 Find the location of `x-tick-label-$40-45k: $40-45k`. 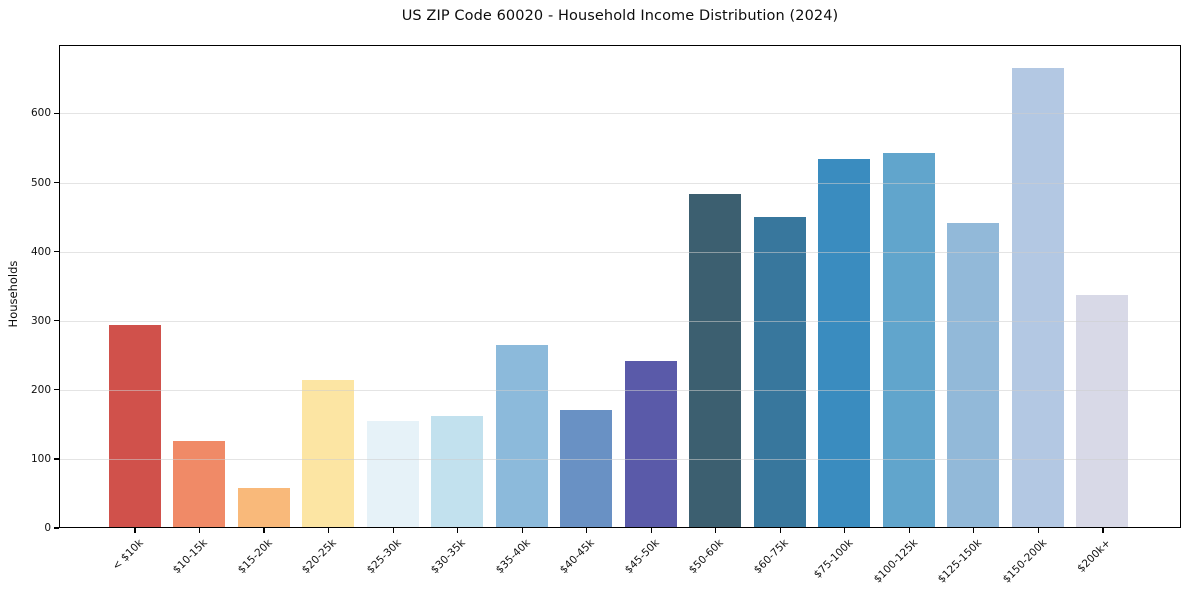

x-tick-label-$40-45k: $40-45k is located at coordinates (578, 557).